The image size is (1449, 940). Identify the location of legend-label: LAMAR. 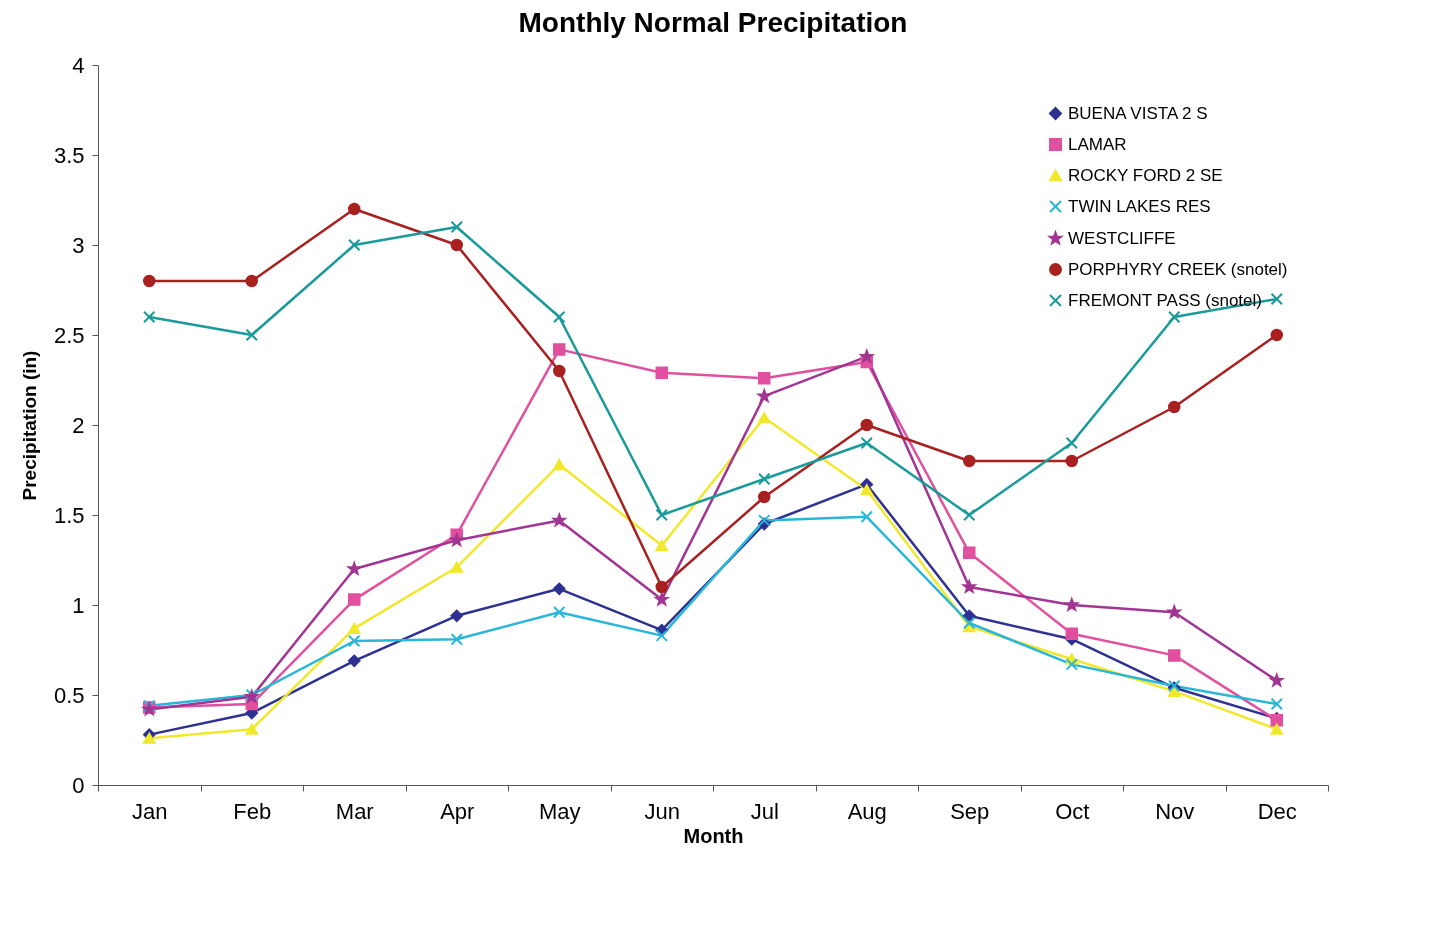
(1097, 144).